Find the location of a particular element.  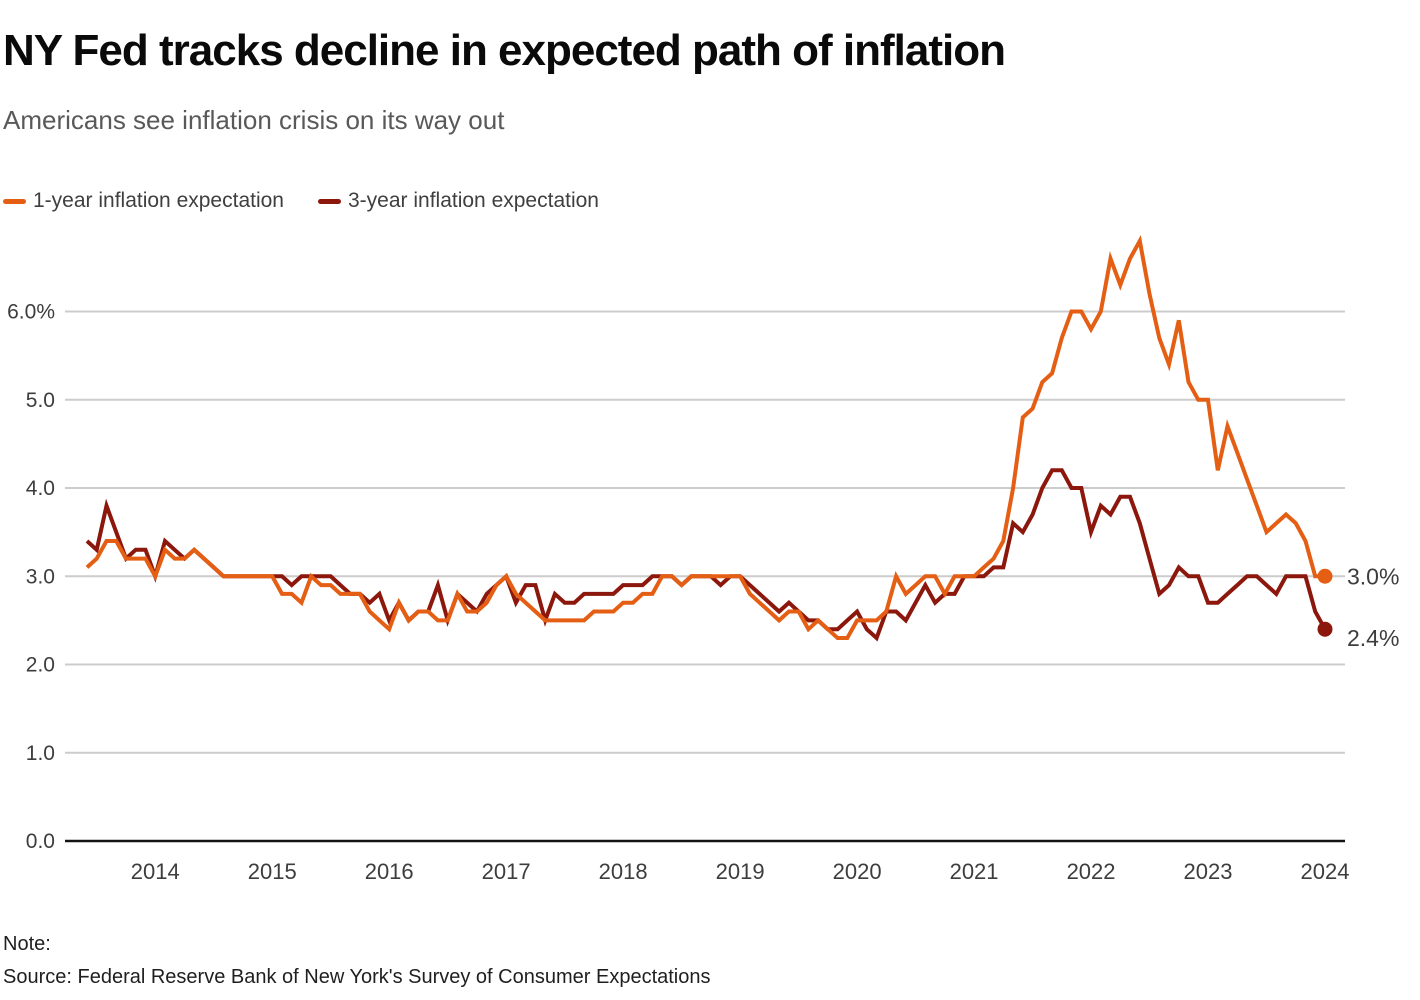

y-axis-tick-label: 0.0 is located at coordinates (40, 841).